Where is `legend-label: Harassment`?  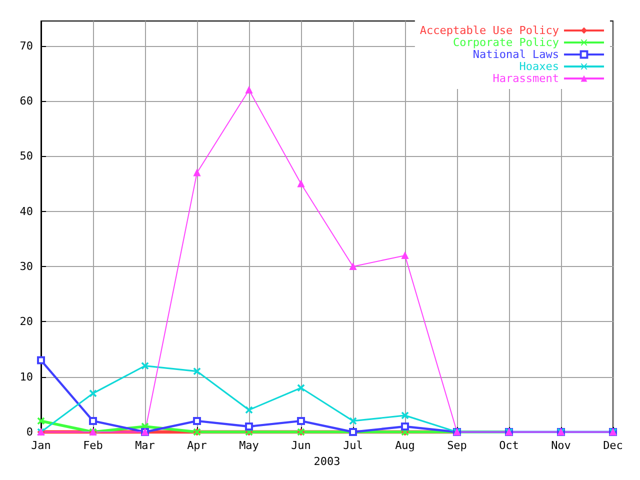
legend-label: Harassment is located at coordinates (525, 78).